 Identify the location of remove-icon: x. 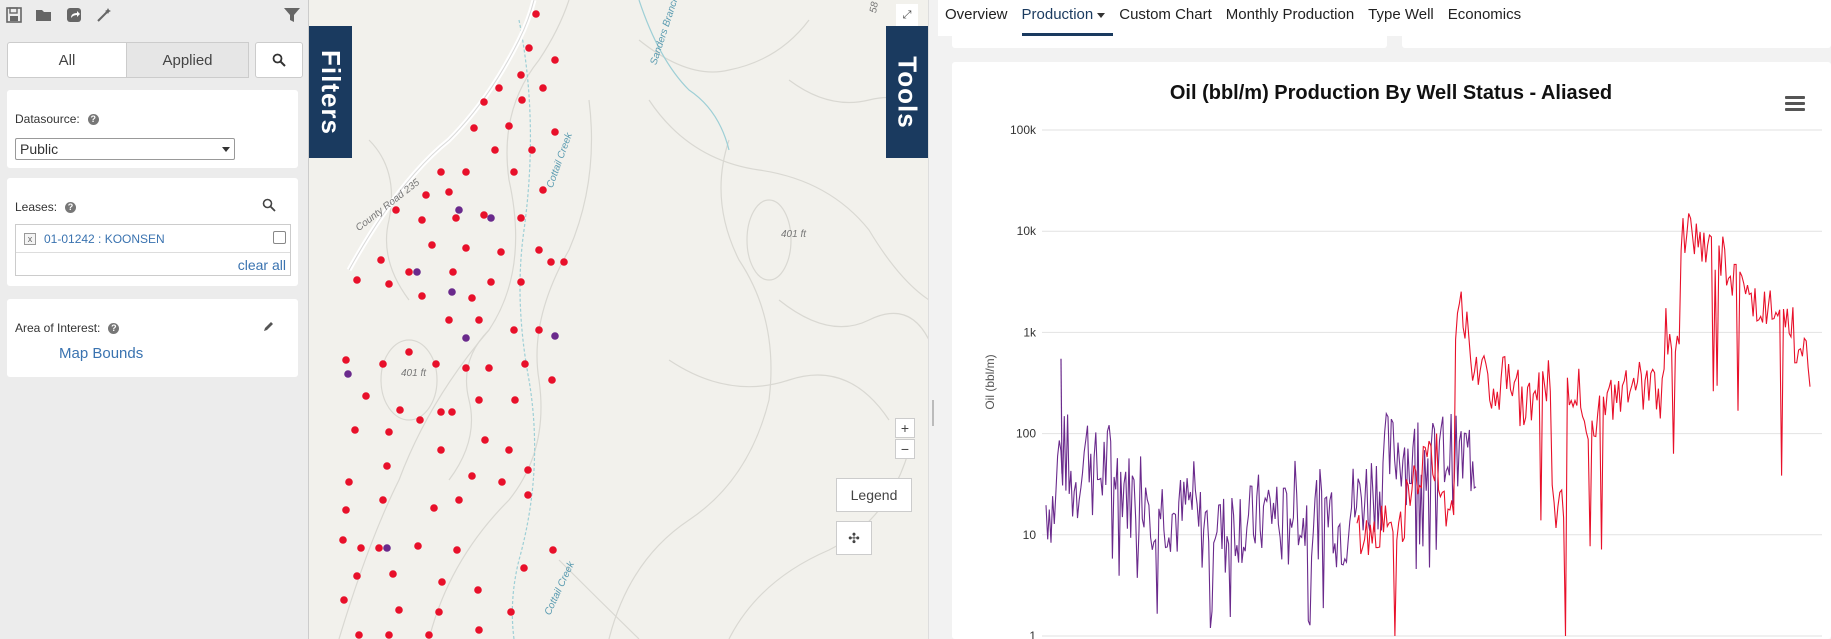
(30, 238).